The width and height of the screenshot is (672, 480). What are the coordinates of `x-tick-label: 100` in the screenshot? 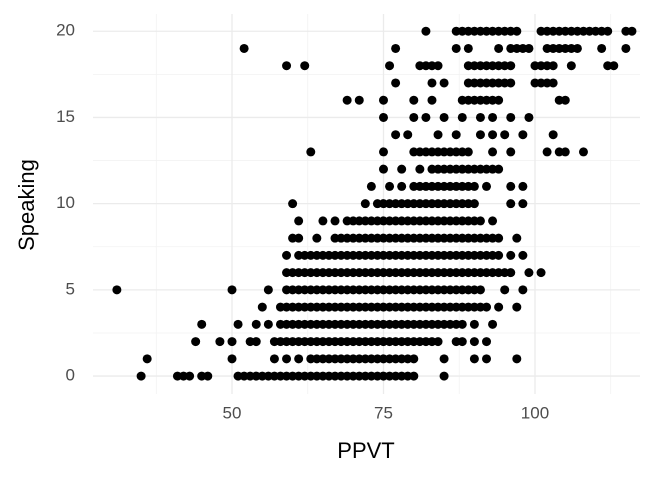 It's located at (535, 412).